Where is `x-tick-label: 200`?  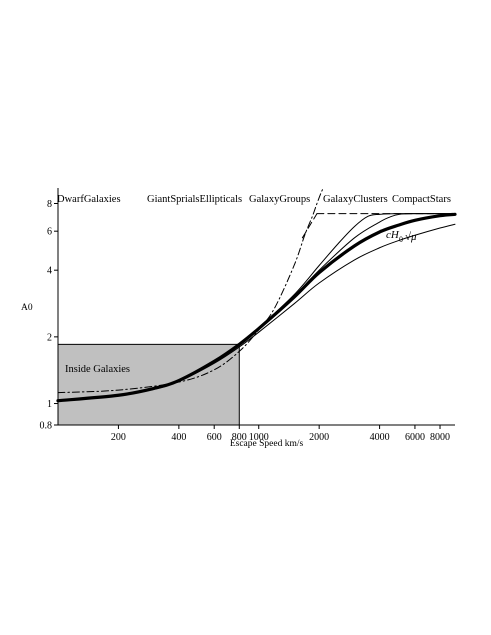
x-tick-label: 200 is located at coordinates (118, 437).